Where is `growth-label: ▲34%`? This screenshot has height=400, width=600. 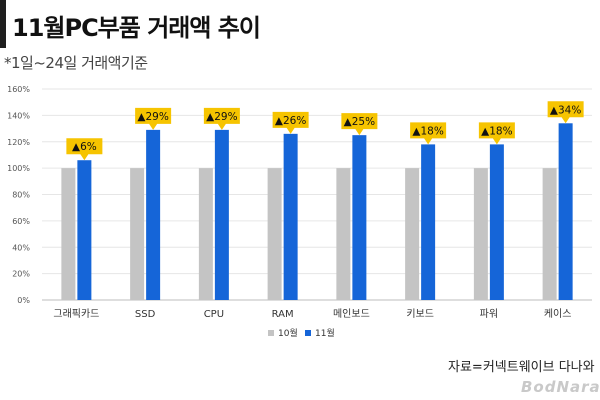 growth-label: ▲34% is located at coordinates (565, 110).